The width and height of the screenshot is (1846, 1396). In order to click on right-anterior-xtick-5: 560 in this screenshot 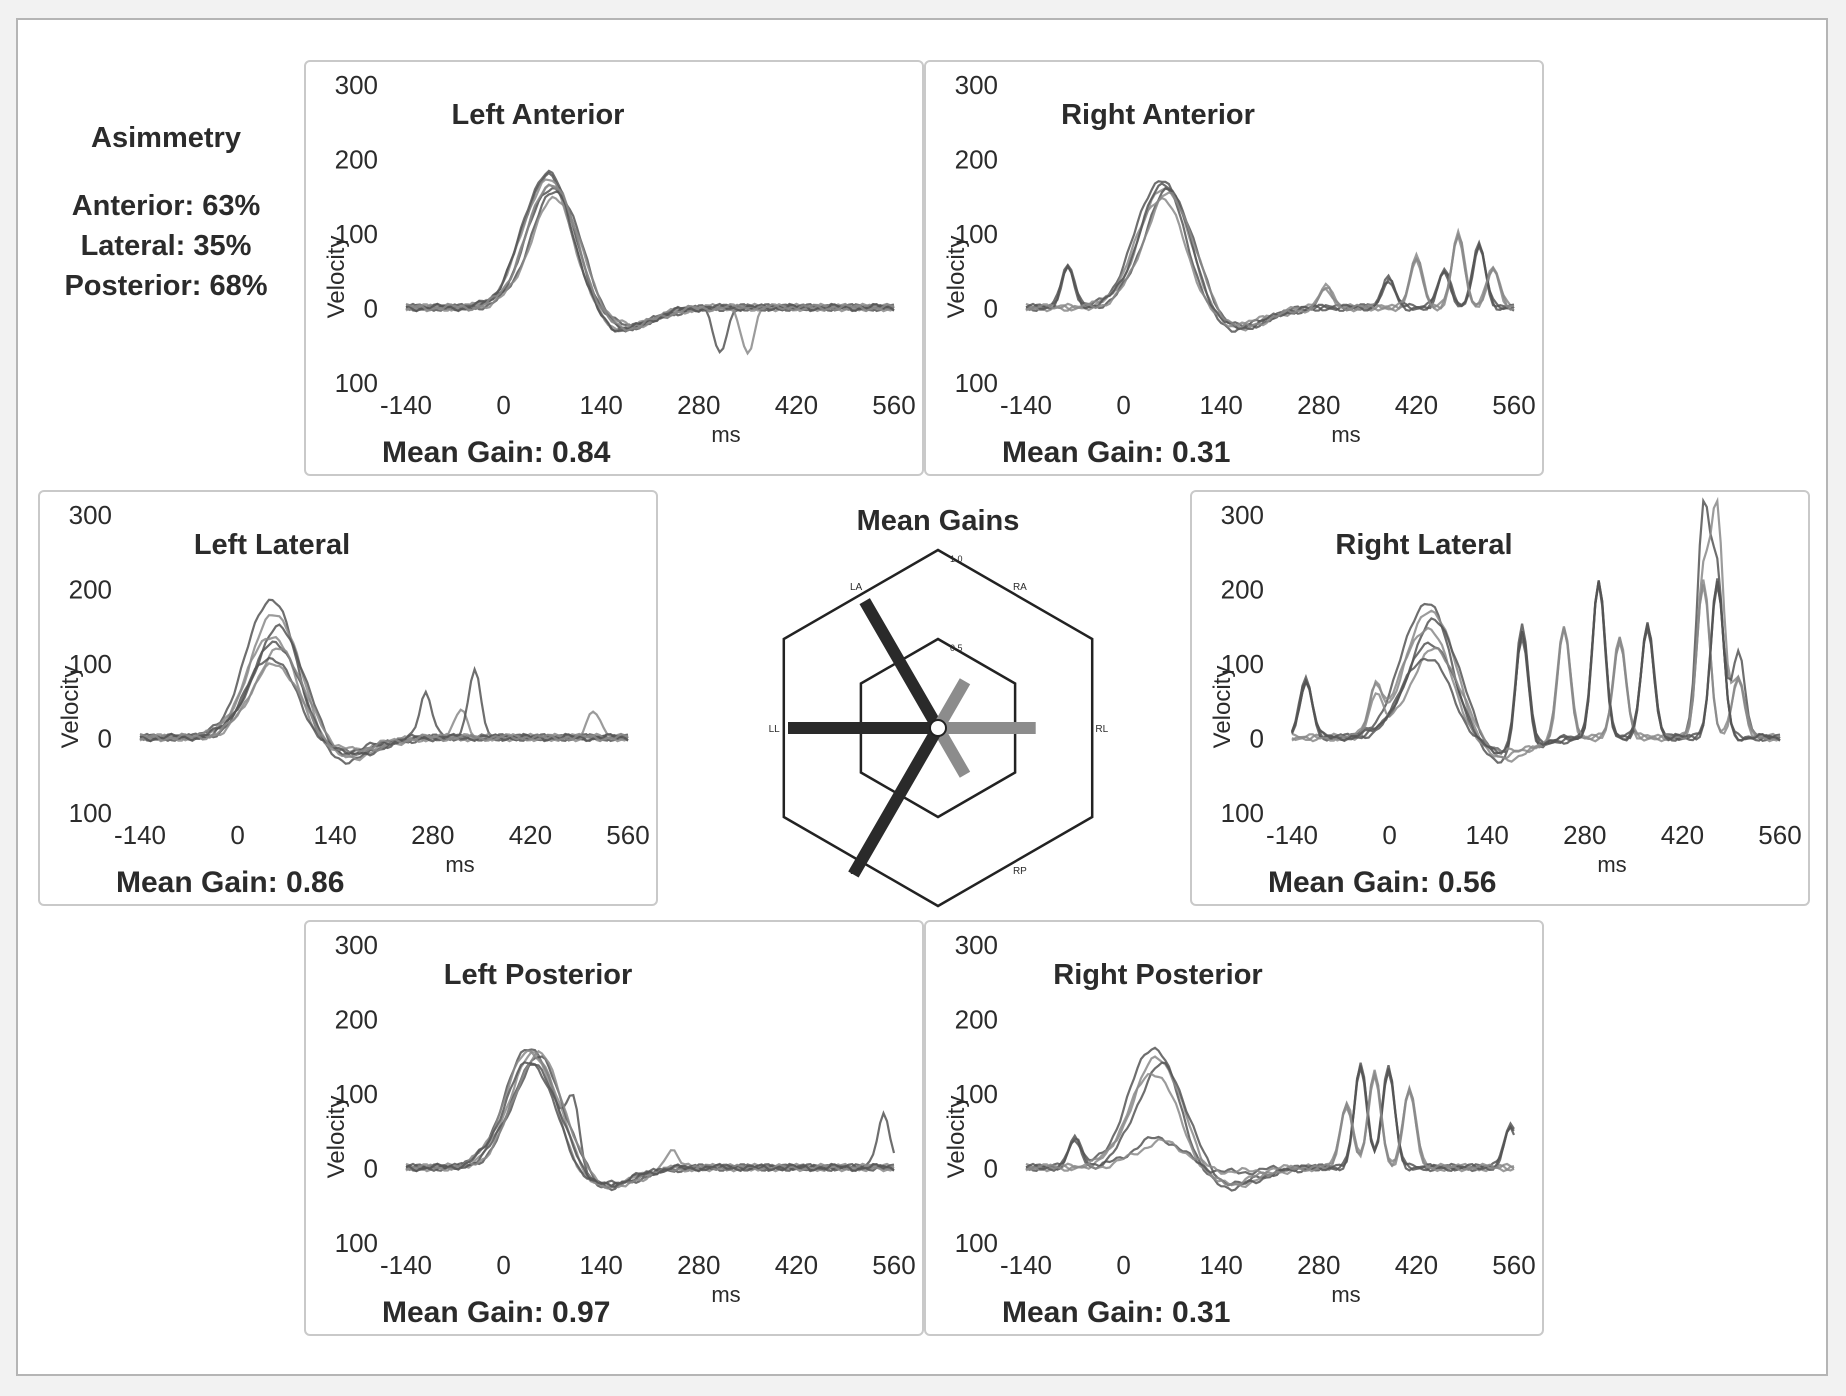, I will do `click(1513, 405)`.